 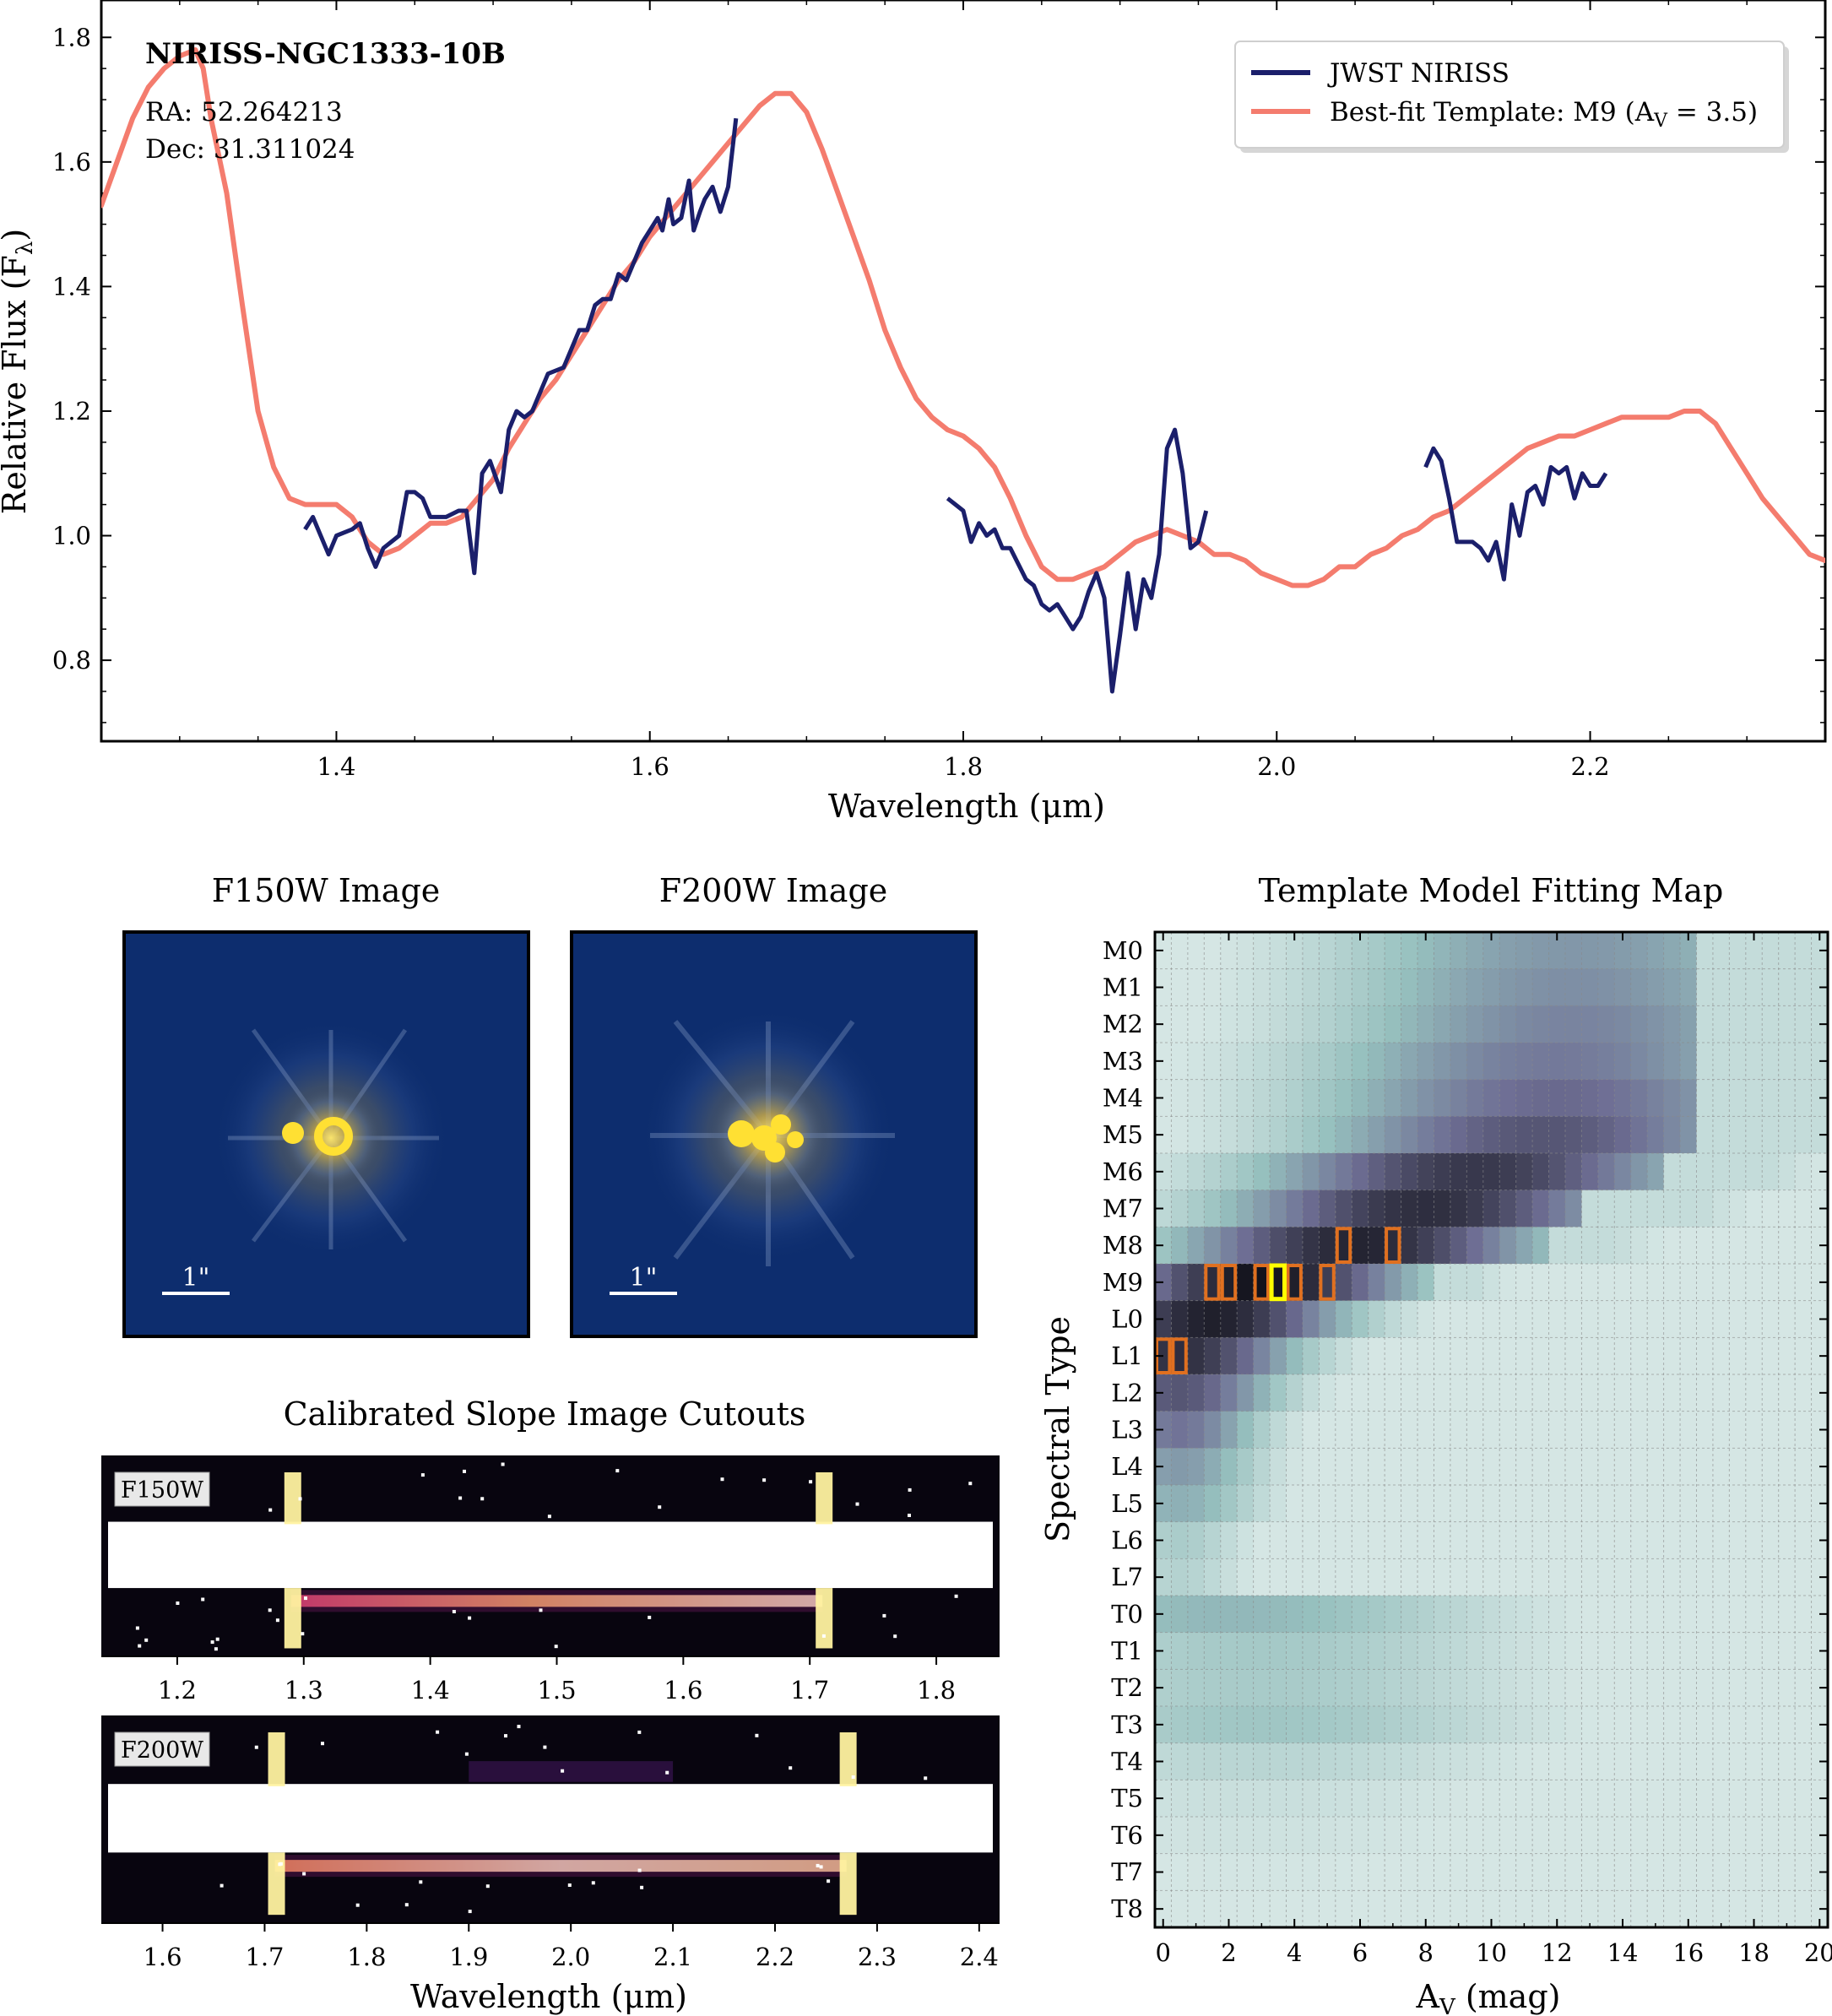 I want to click on heatmap-xtick-label: 0, so click(x=1162, y=1952).